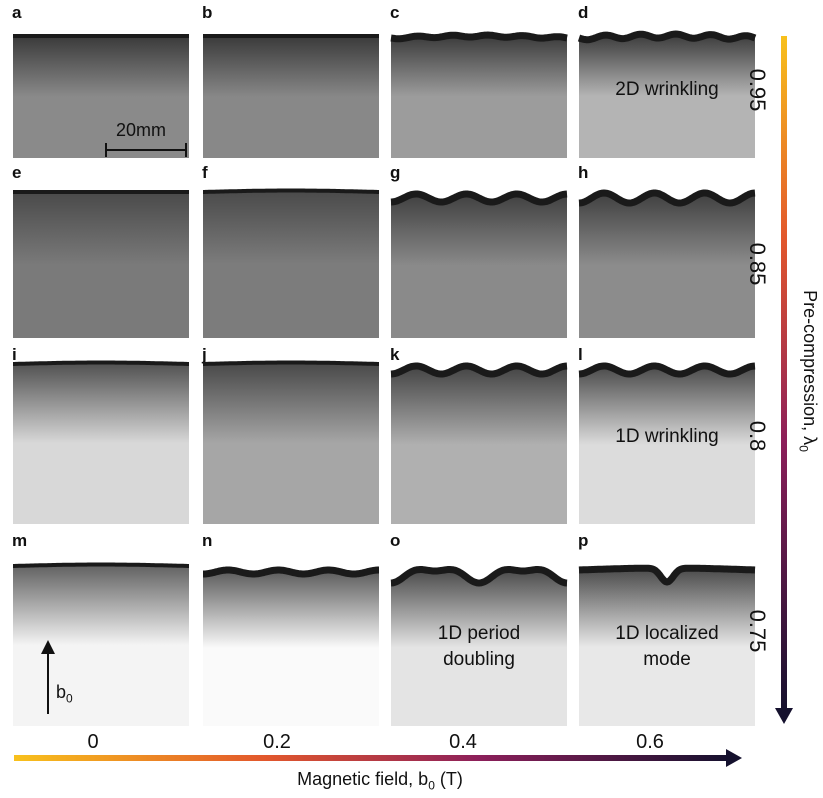  Describe the element at coordinates (146, 150) in the screenshot. I see `scale-bar-line` at that location.